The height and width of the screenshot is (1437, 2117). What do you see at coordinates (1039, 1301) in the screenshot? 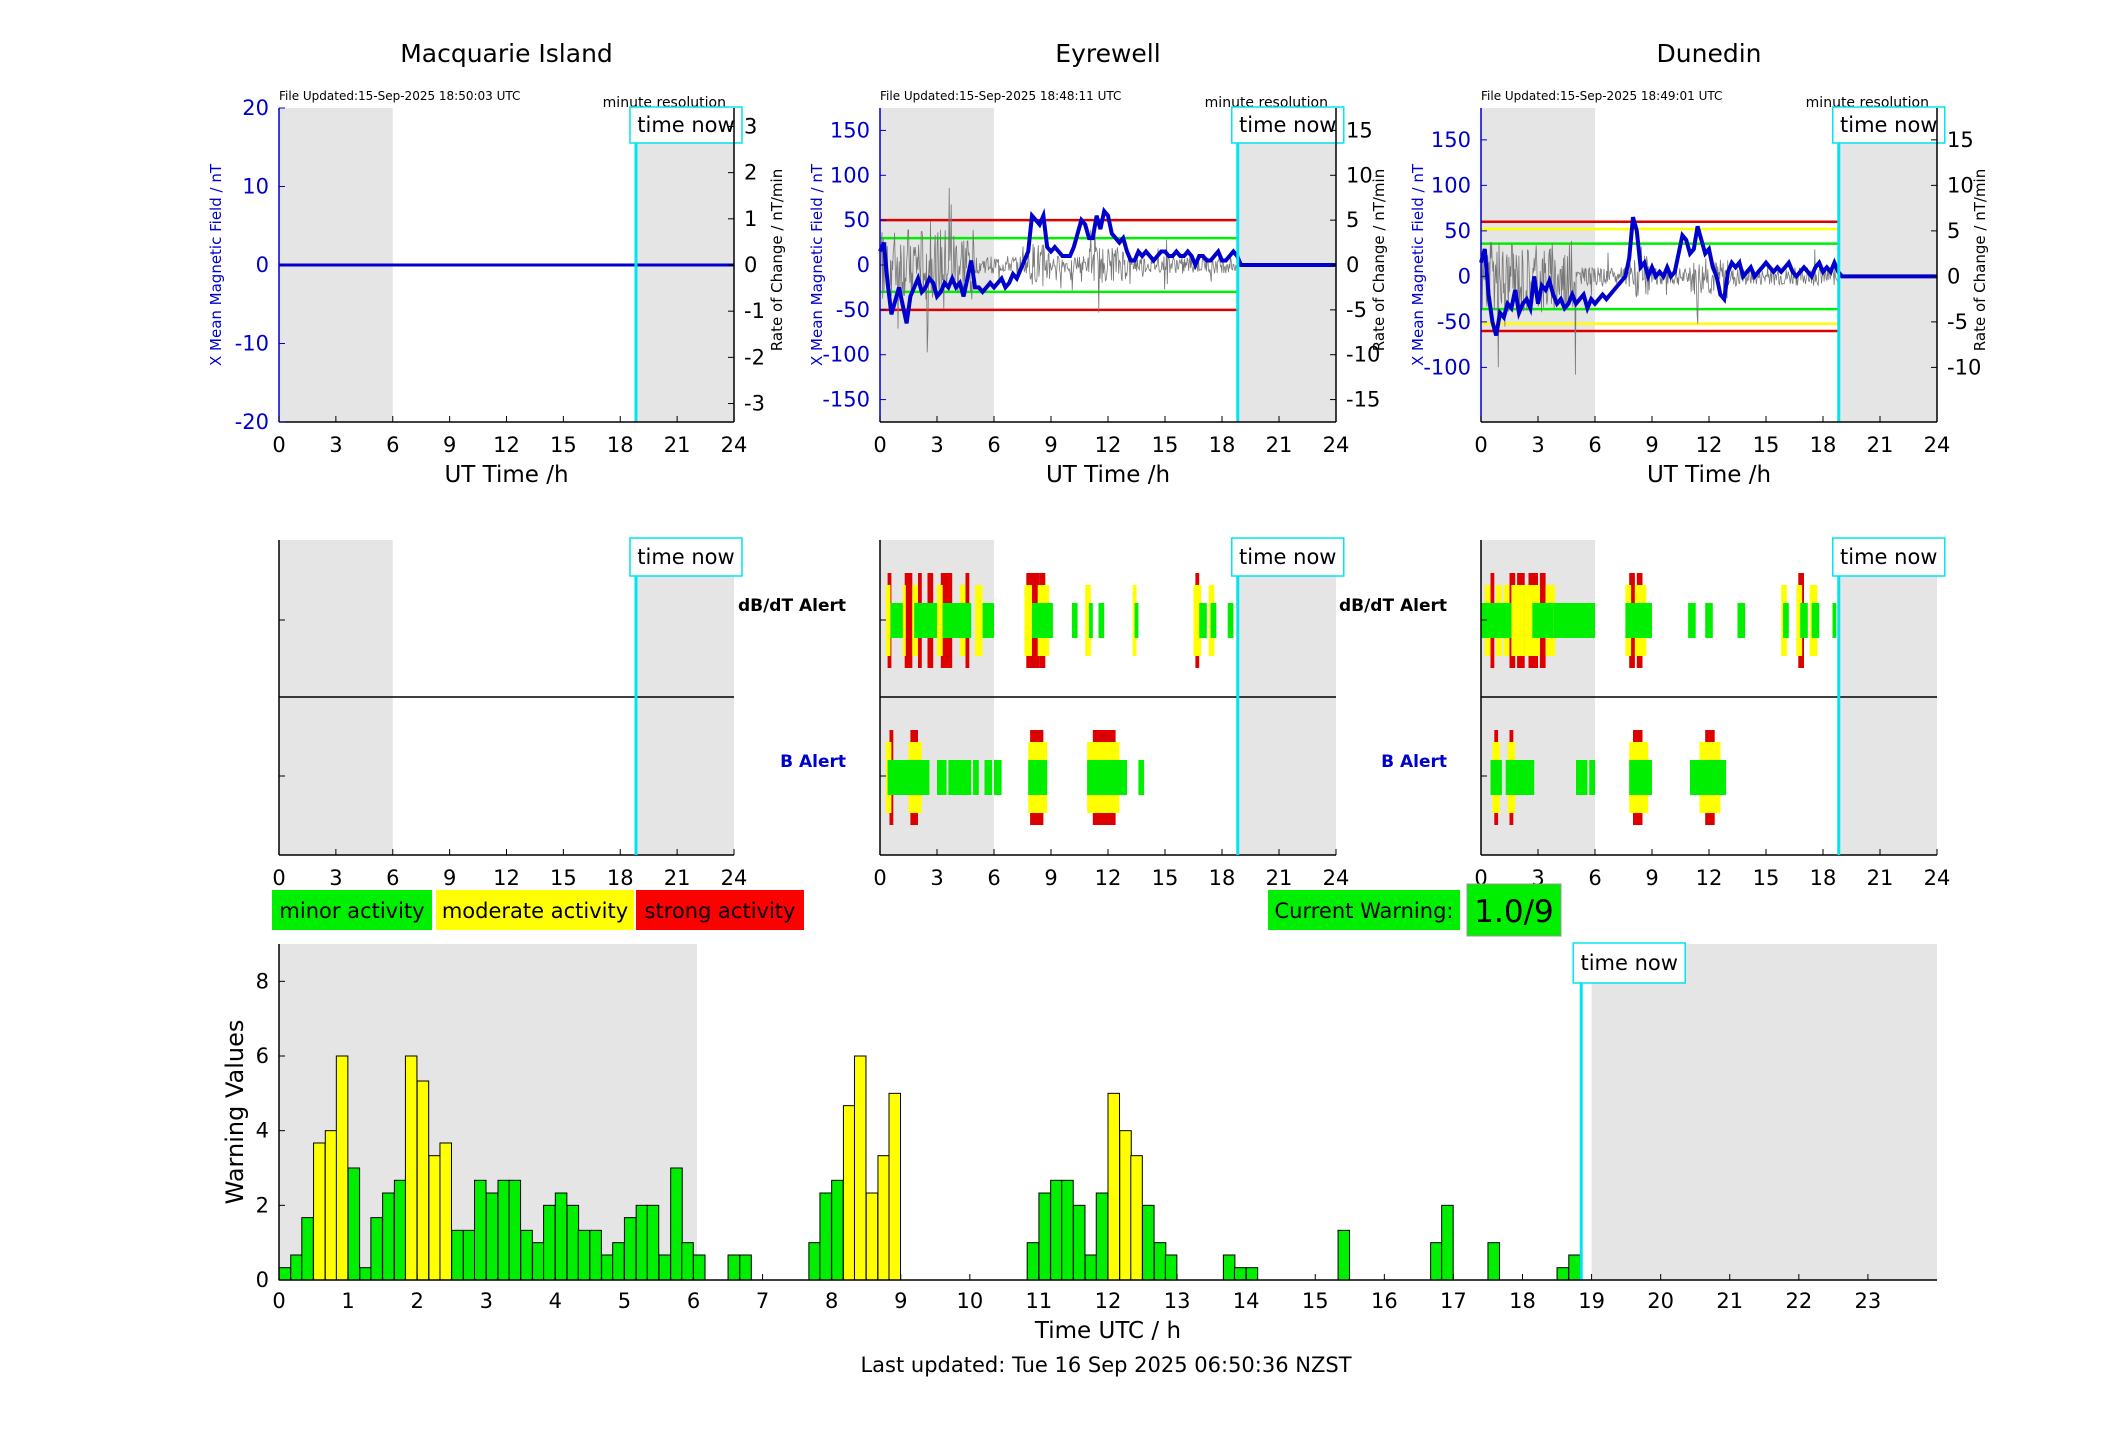
I see `x-tick-label: 11` at bounding box center [1039, 1301].